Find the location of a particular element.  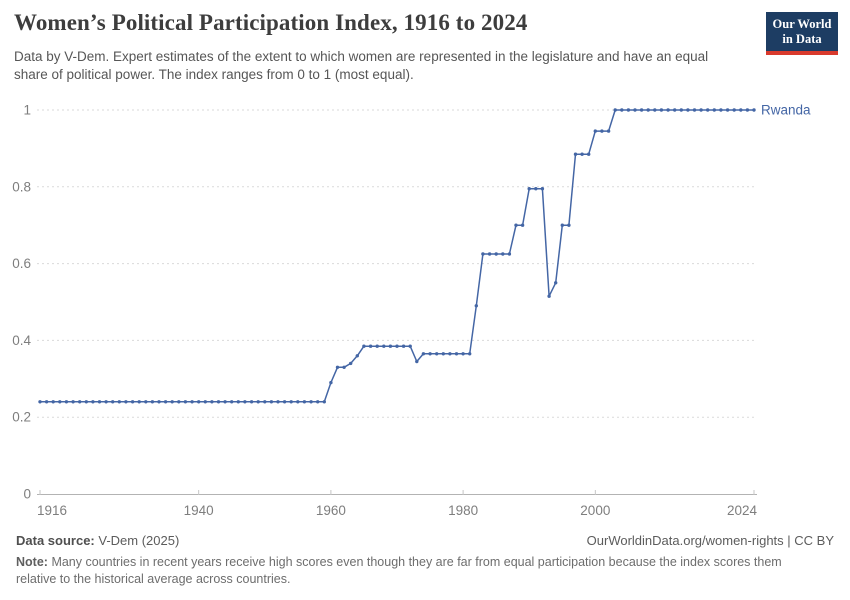

x-tick-label: 2000 is located at coordinates (595, 510).